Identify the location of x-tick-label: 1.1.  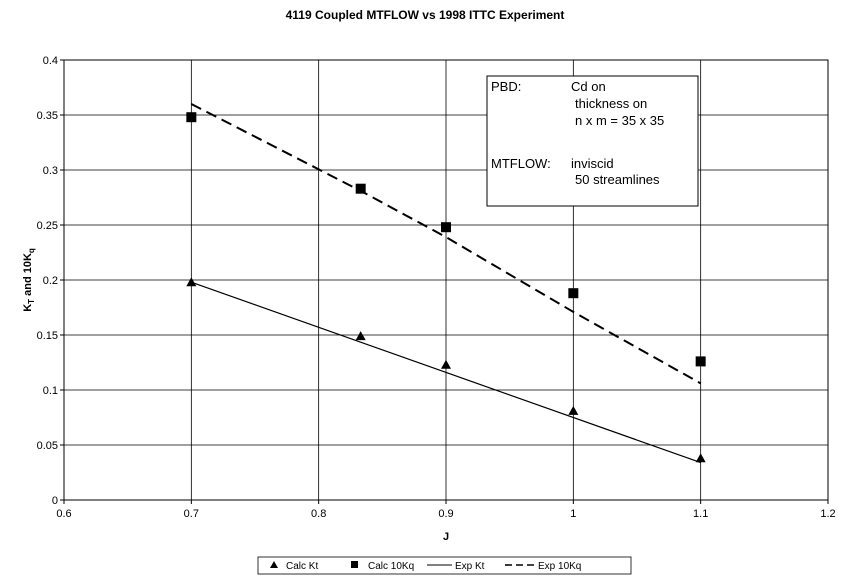
(700, 514).